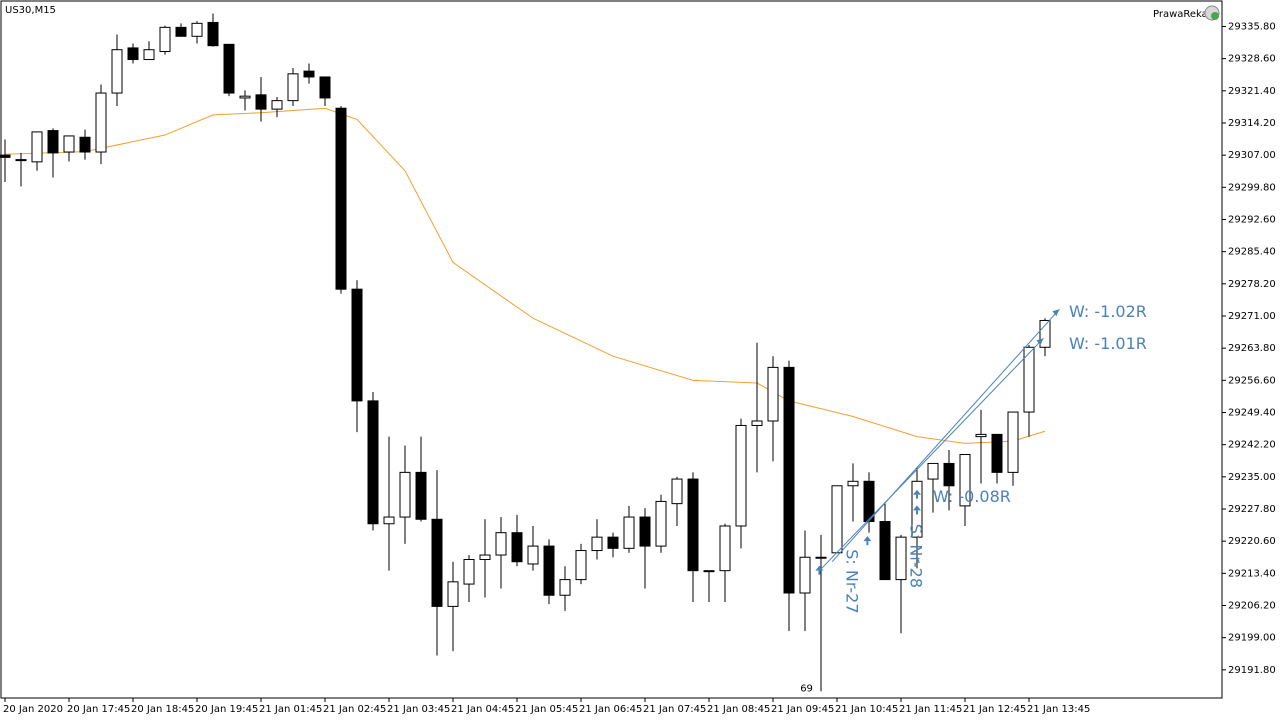 Image resolution: width=1280 pixels, height=720 pixels. I want to click on y-tick-label: 29206.20, so click(1252, 606).